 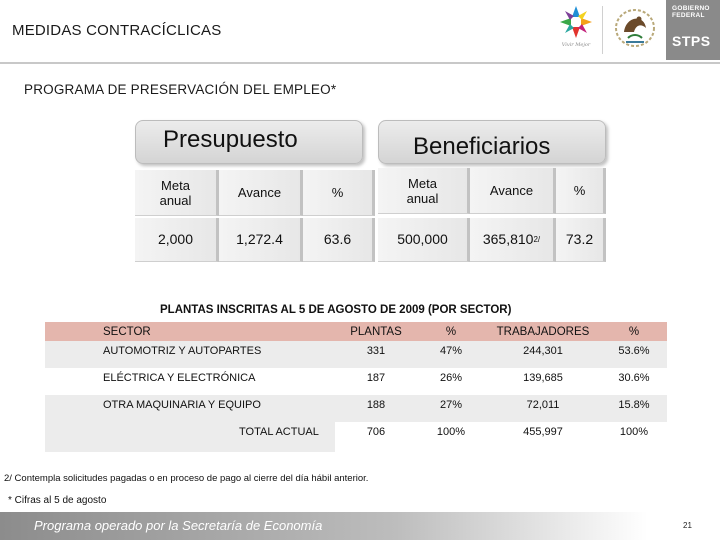 I want to click on row-trabajadores-pct: 53.6%, so click(x=634, y=354).